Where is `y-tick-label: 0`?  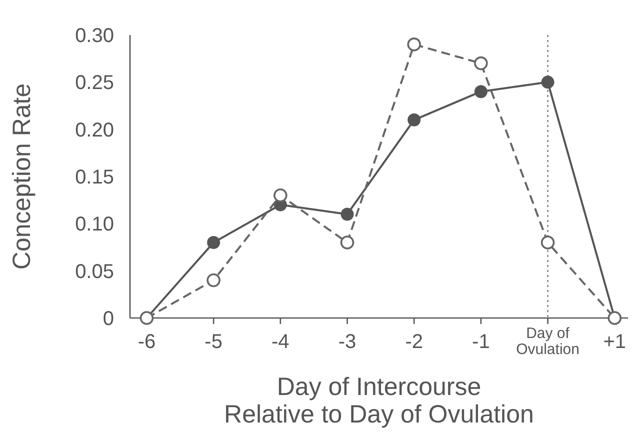
y-tick-label: 0 is located at coordinates (108, 319).